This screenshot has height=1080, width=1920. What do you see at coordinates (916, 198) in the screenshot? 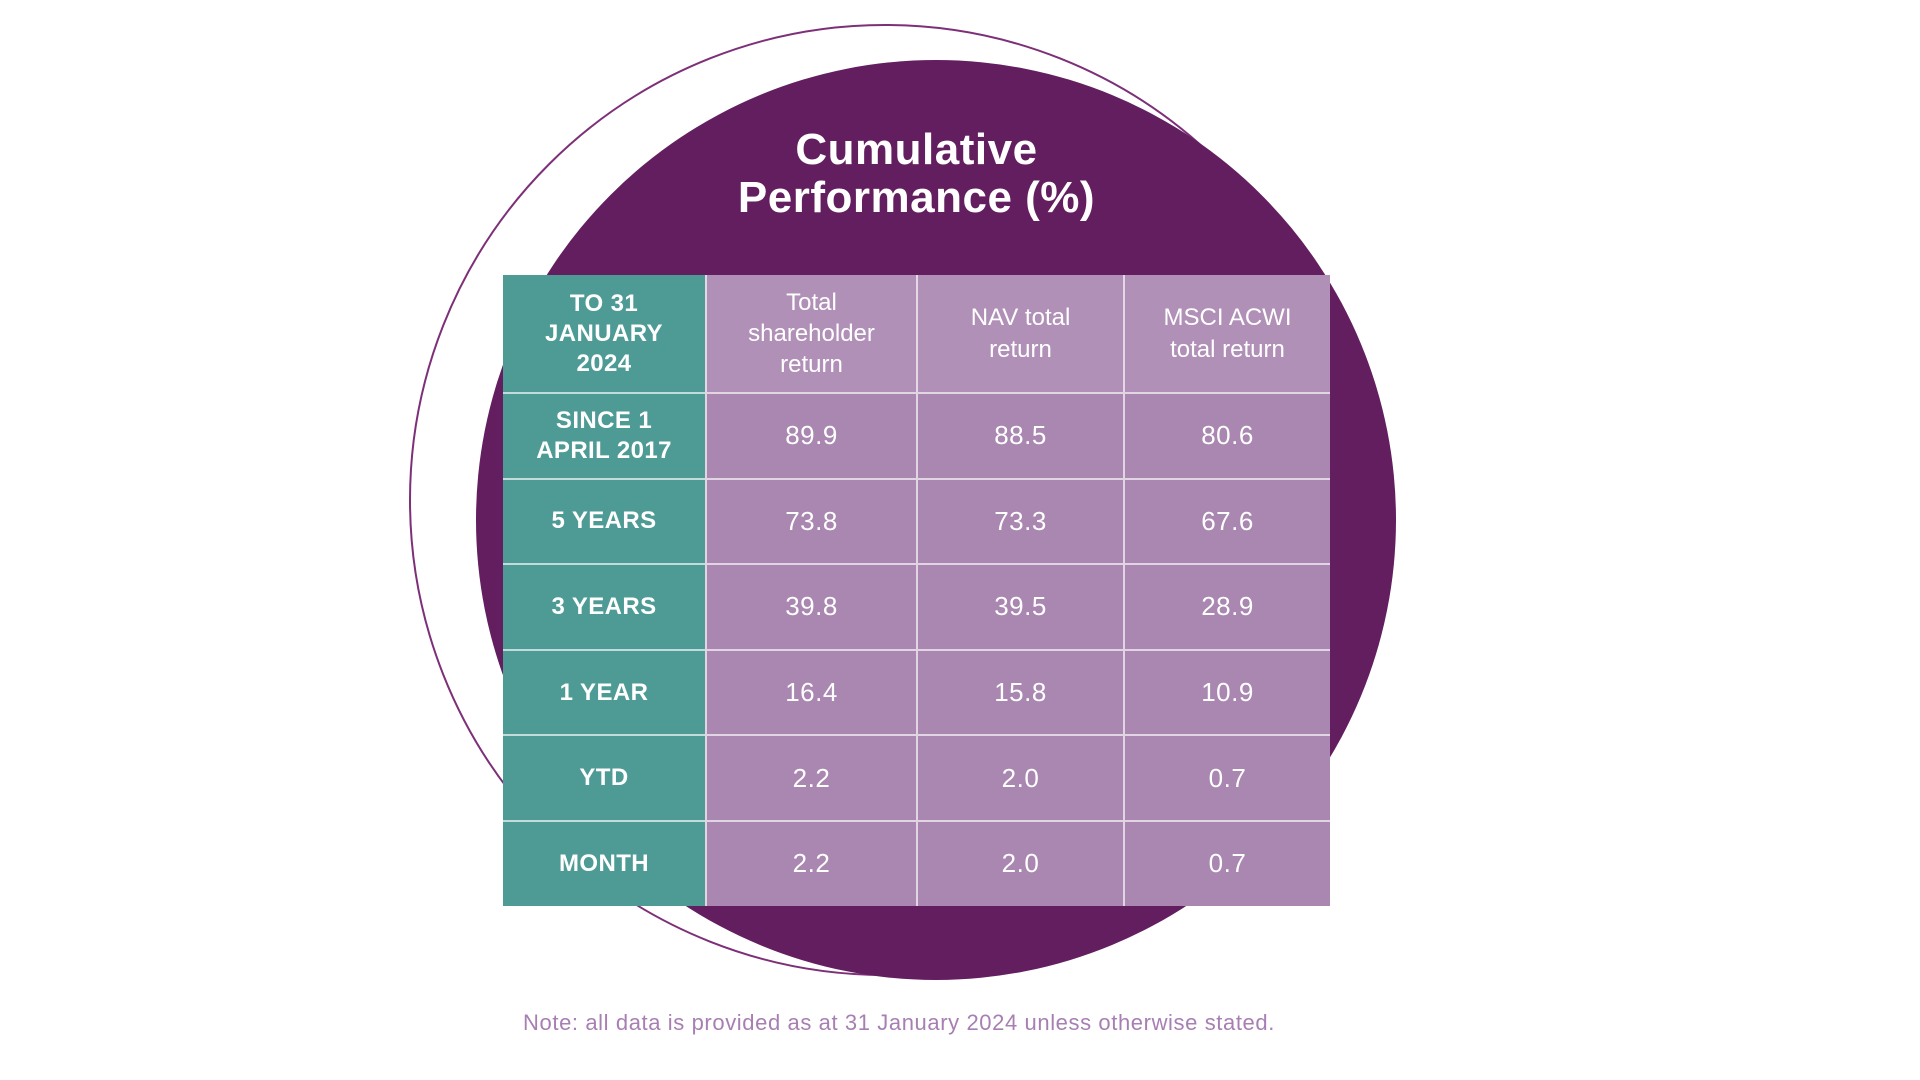
I see `chart-title-line2: Performance (%)` at bounding box center [916, 198].